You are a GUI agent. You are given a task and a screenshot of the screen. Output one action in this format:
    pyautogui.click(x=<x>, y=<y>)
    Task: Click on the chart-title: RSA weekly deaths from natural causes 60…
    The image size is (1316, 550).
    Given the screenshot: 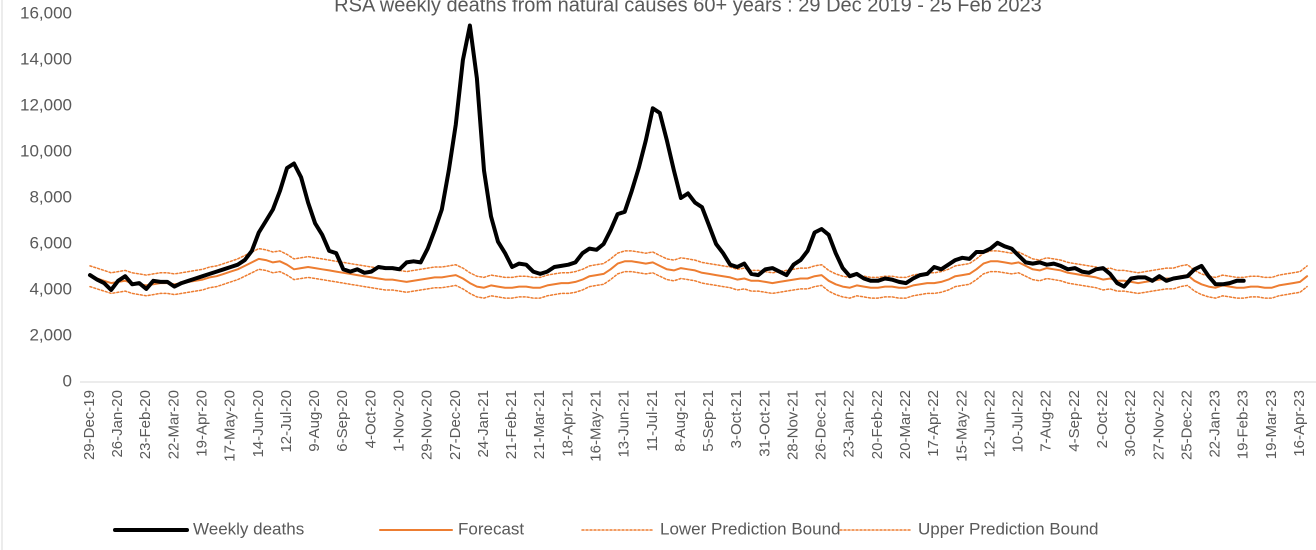 What is the action you would take?
    pyautogui.click(x=688, y=8)
    